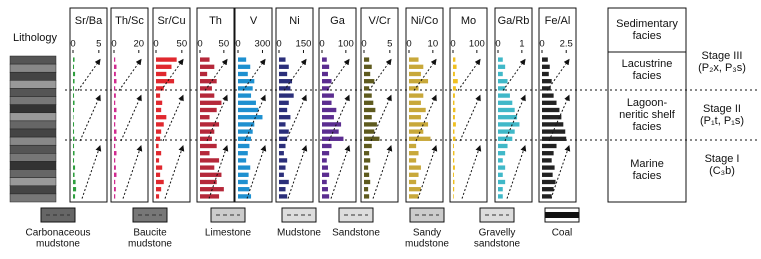 This screenshot has height=259, width=761. I want to click on x-tick-label: 10, so click(433, 44).